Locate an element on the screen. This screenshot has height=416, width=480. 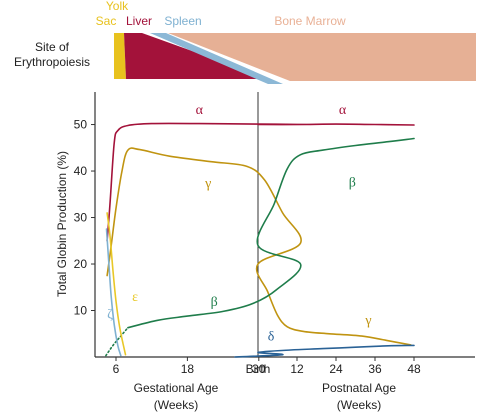
y-tick-label: 20 is located at coordinates (81, 264).